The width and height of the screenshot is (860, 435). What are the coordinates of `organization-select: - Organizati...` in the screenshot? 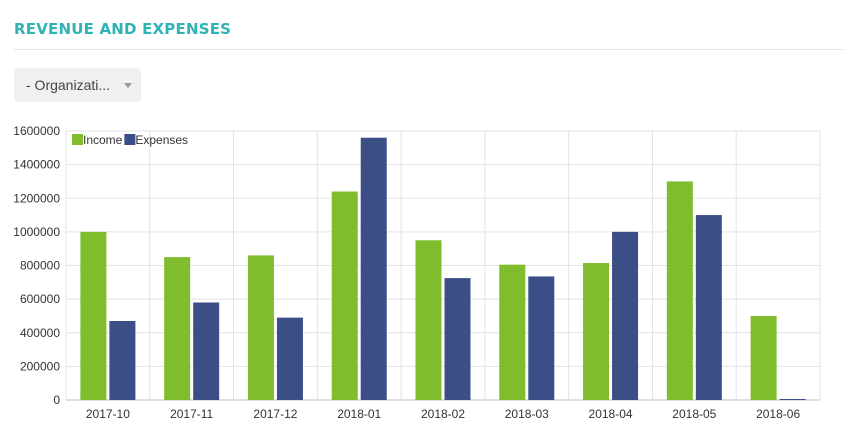 It's located at (77, 85).